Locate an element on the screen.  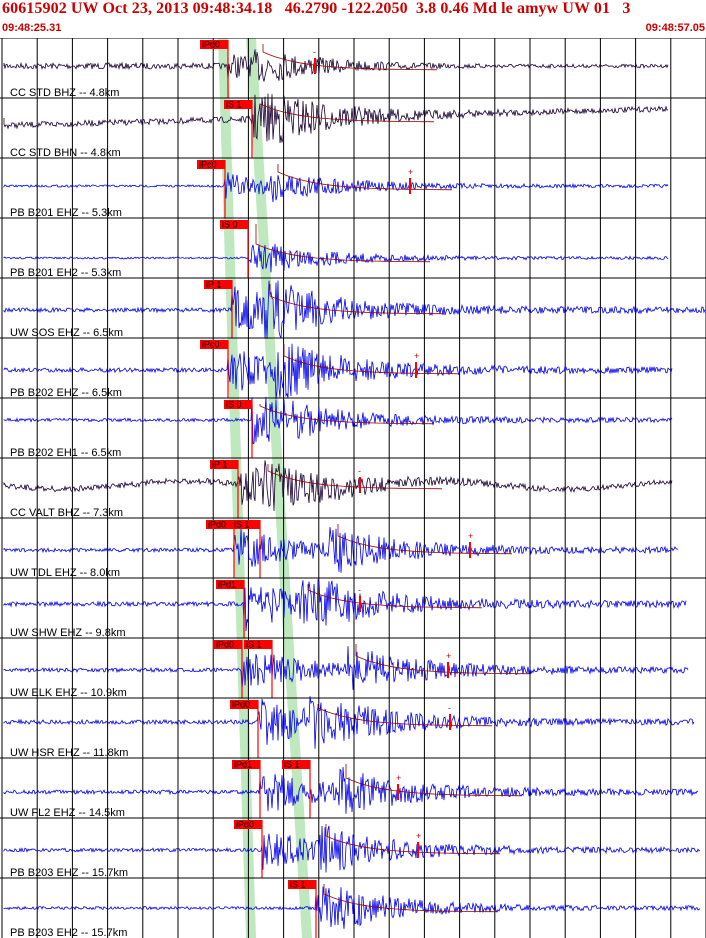
trace-row: iPd1 iS 1 + UW FL2 EHZ -- 14.5km is located at coordinates (353, 788).